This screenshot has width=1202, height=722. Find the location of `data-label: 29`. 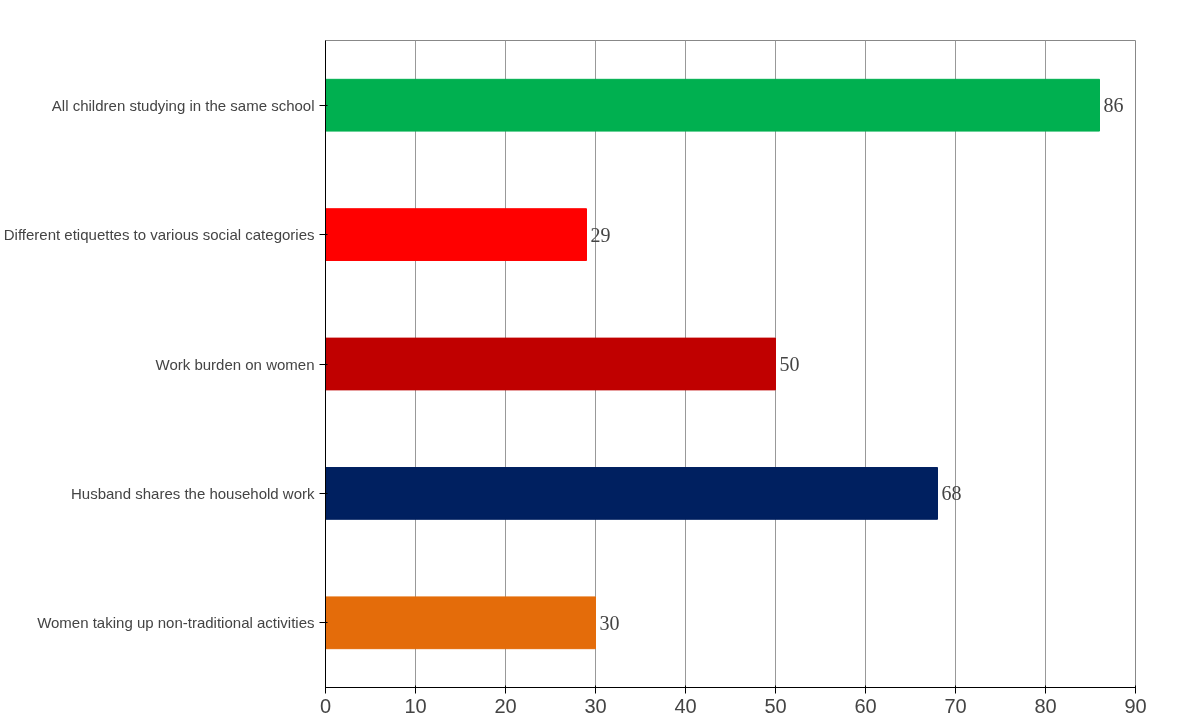

data-label: 29 is located at coordinates (600, 234).